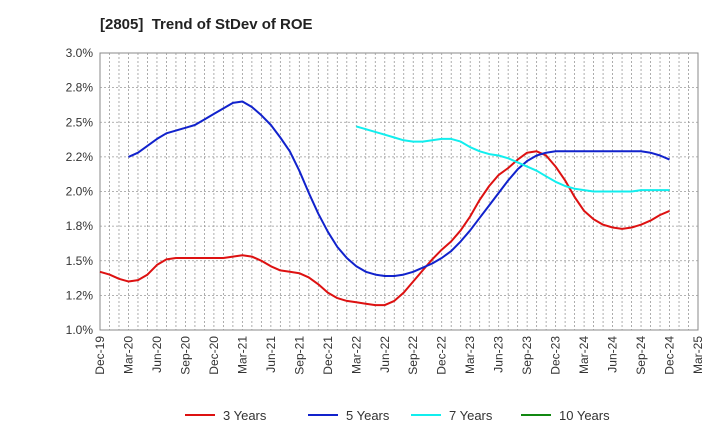  I want to click on y-tick-label: 1.2%, so click(80, 295).